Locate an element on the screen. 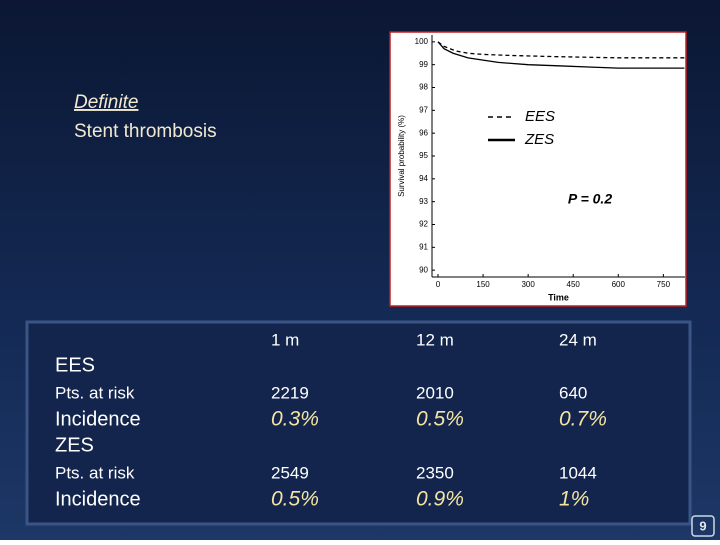  x-tick-label: 150 is located at coordinates (483, 284).